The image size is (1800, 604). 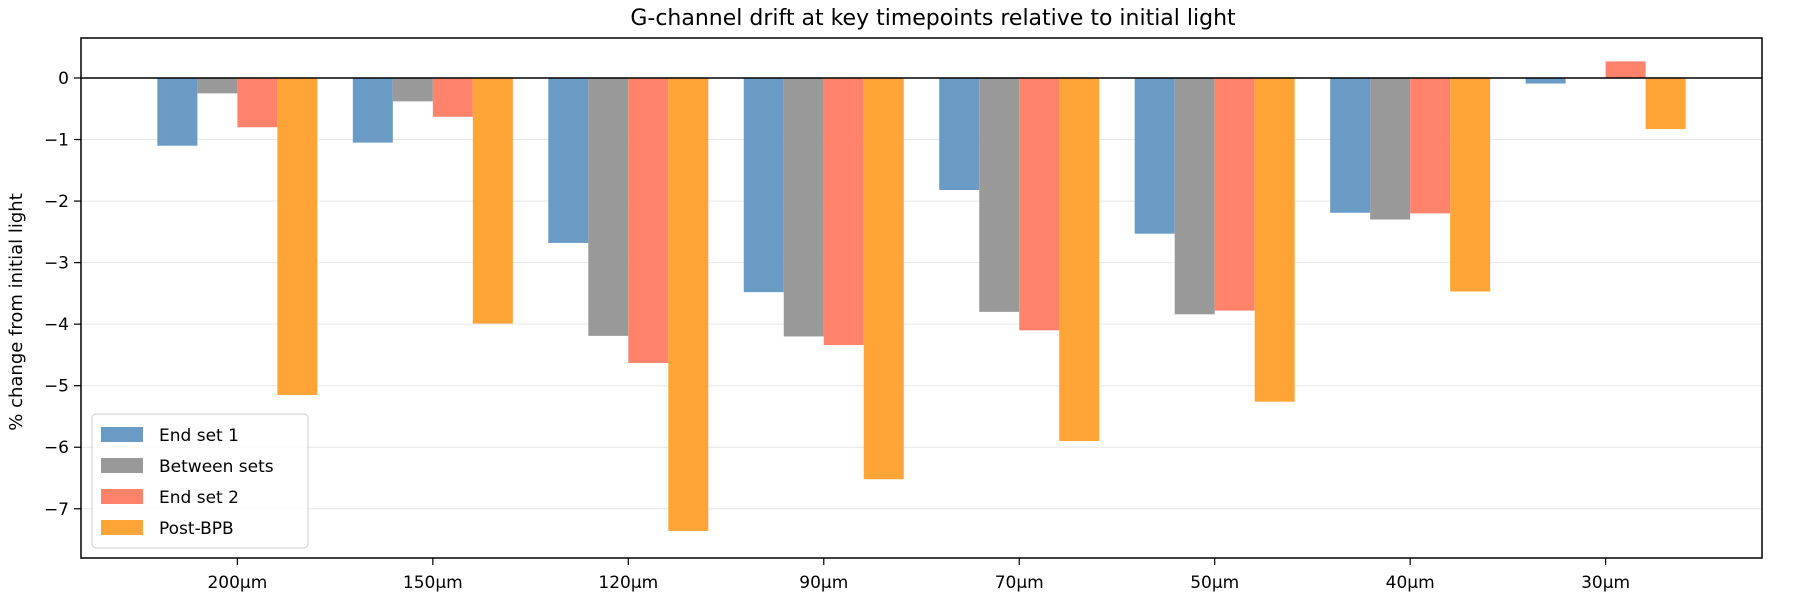 What do you see at coordinates (56, 510) in the screenshot?
I see `y-tick-label: −7` at bounding box center [56, 510].